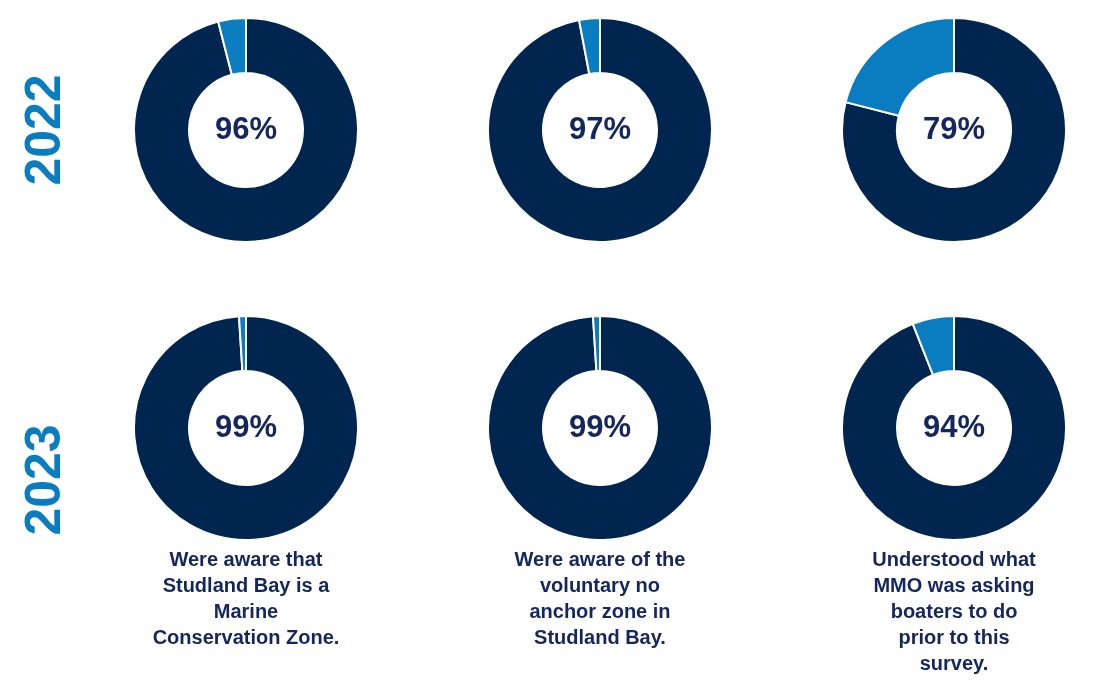  What do you see at coordinates (43, 480) in the screenshot?
I see `text: 2023` at bounding box center [43, 480].